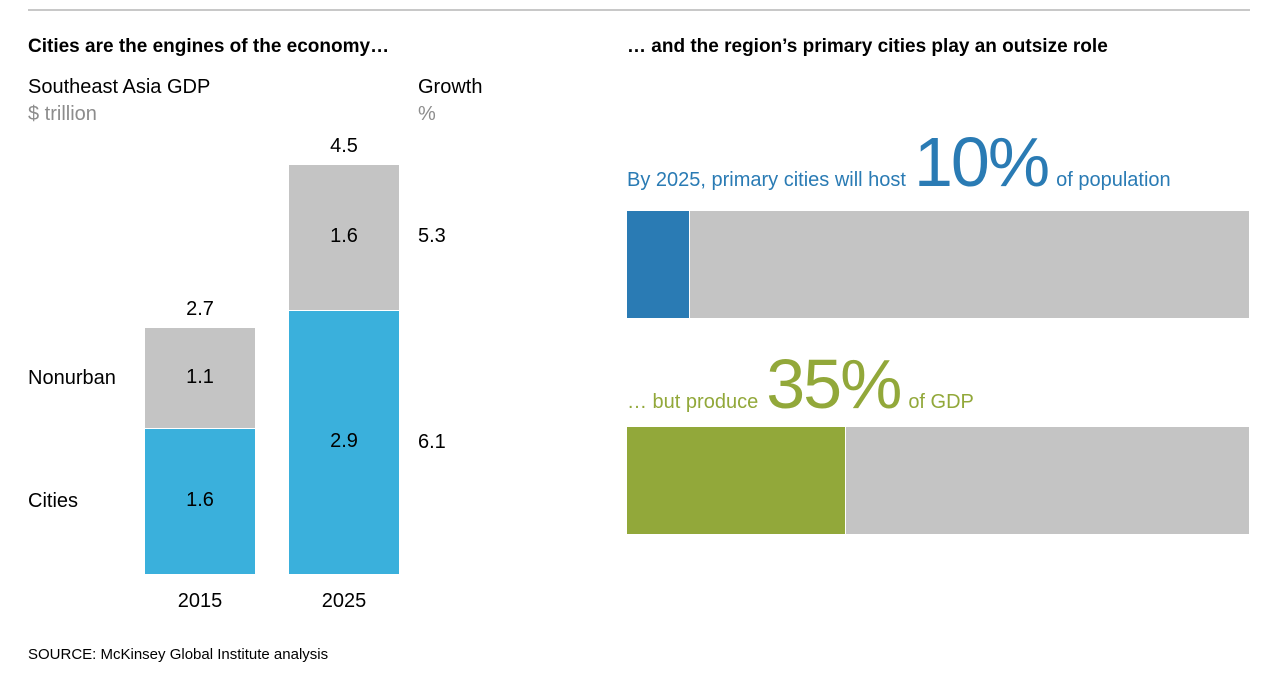 Image resolution: width=1270 pixels, height=684 pixels. Describe the element at coordinates (834, 384) in the screenshot. I see `gdp-percent: 35%` at that location.